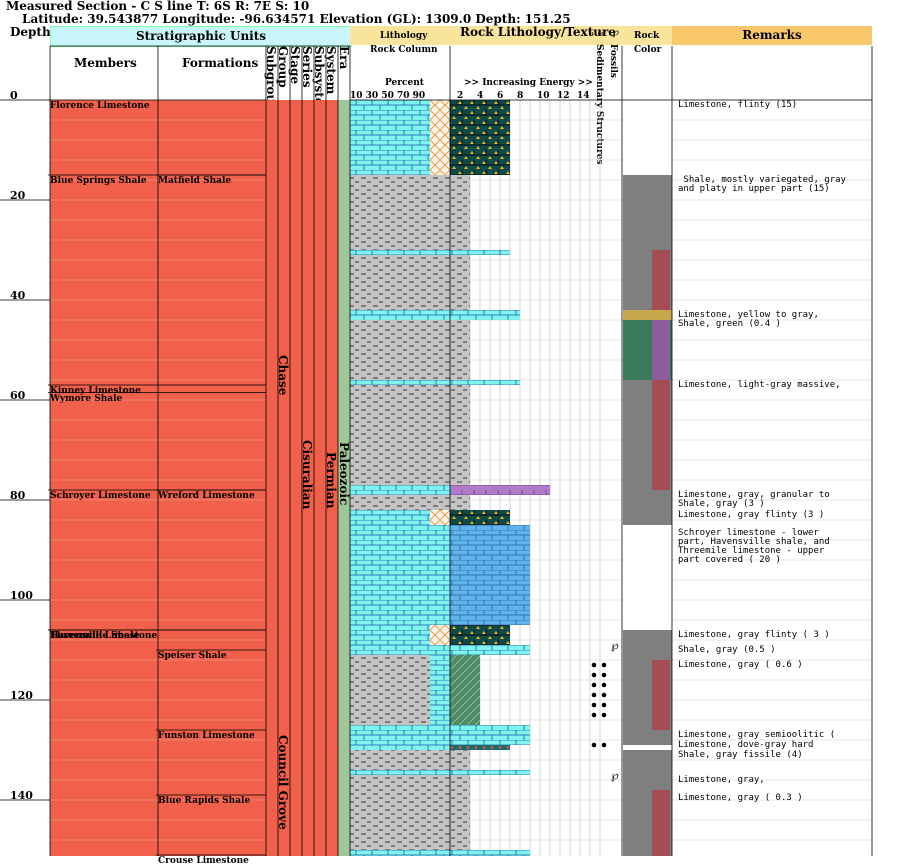 This screenshot has width=922, height=866. What do you see at coordinates (206, 736) in the screenshot?
I see `formation-label: Funston Limestone` at bounding box center [206, 736].